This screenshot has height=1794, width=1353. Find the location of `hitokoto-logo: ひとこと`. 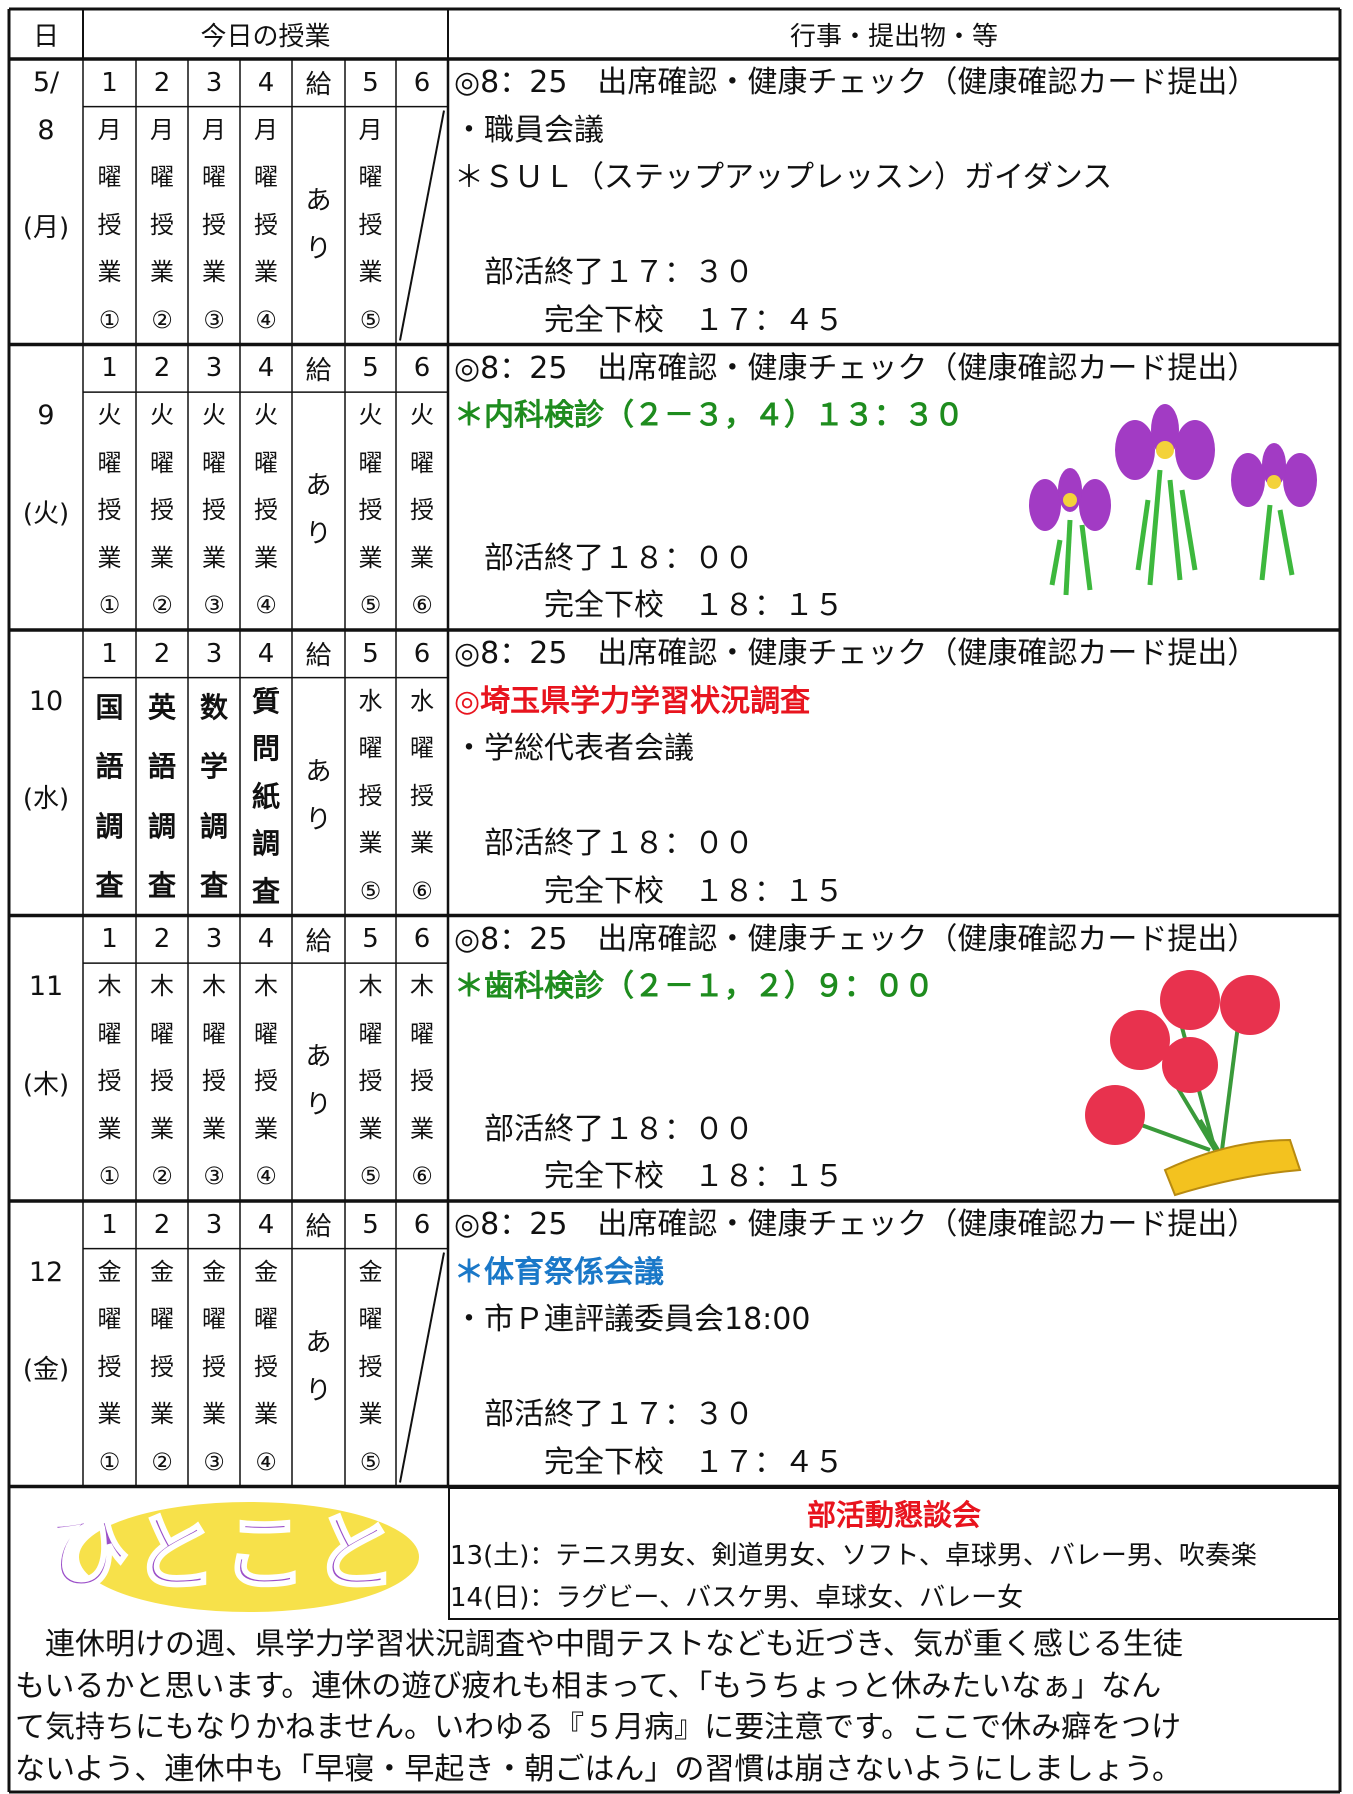

hitokoto-logo: ひとこと is located at coordinates (231, 1556).